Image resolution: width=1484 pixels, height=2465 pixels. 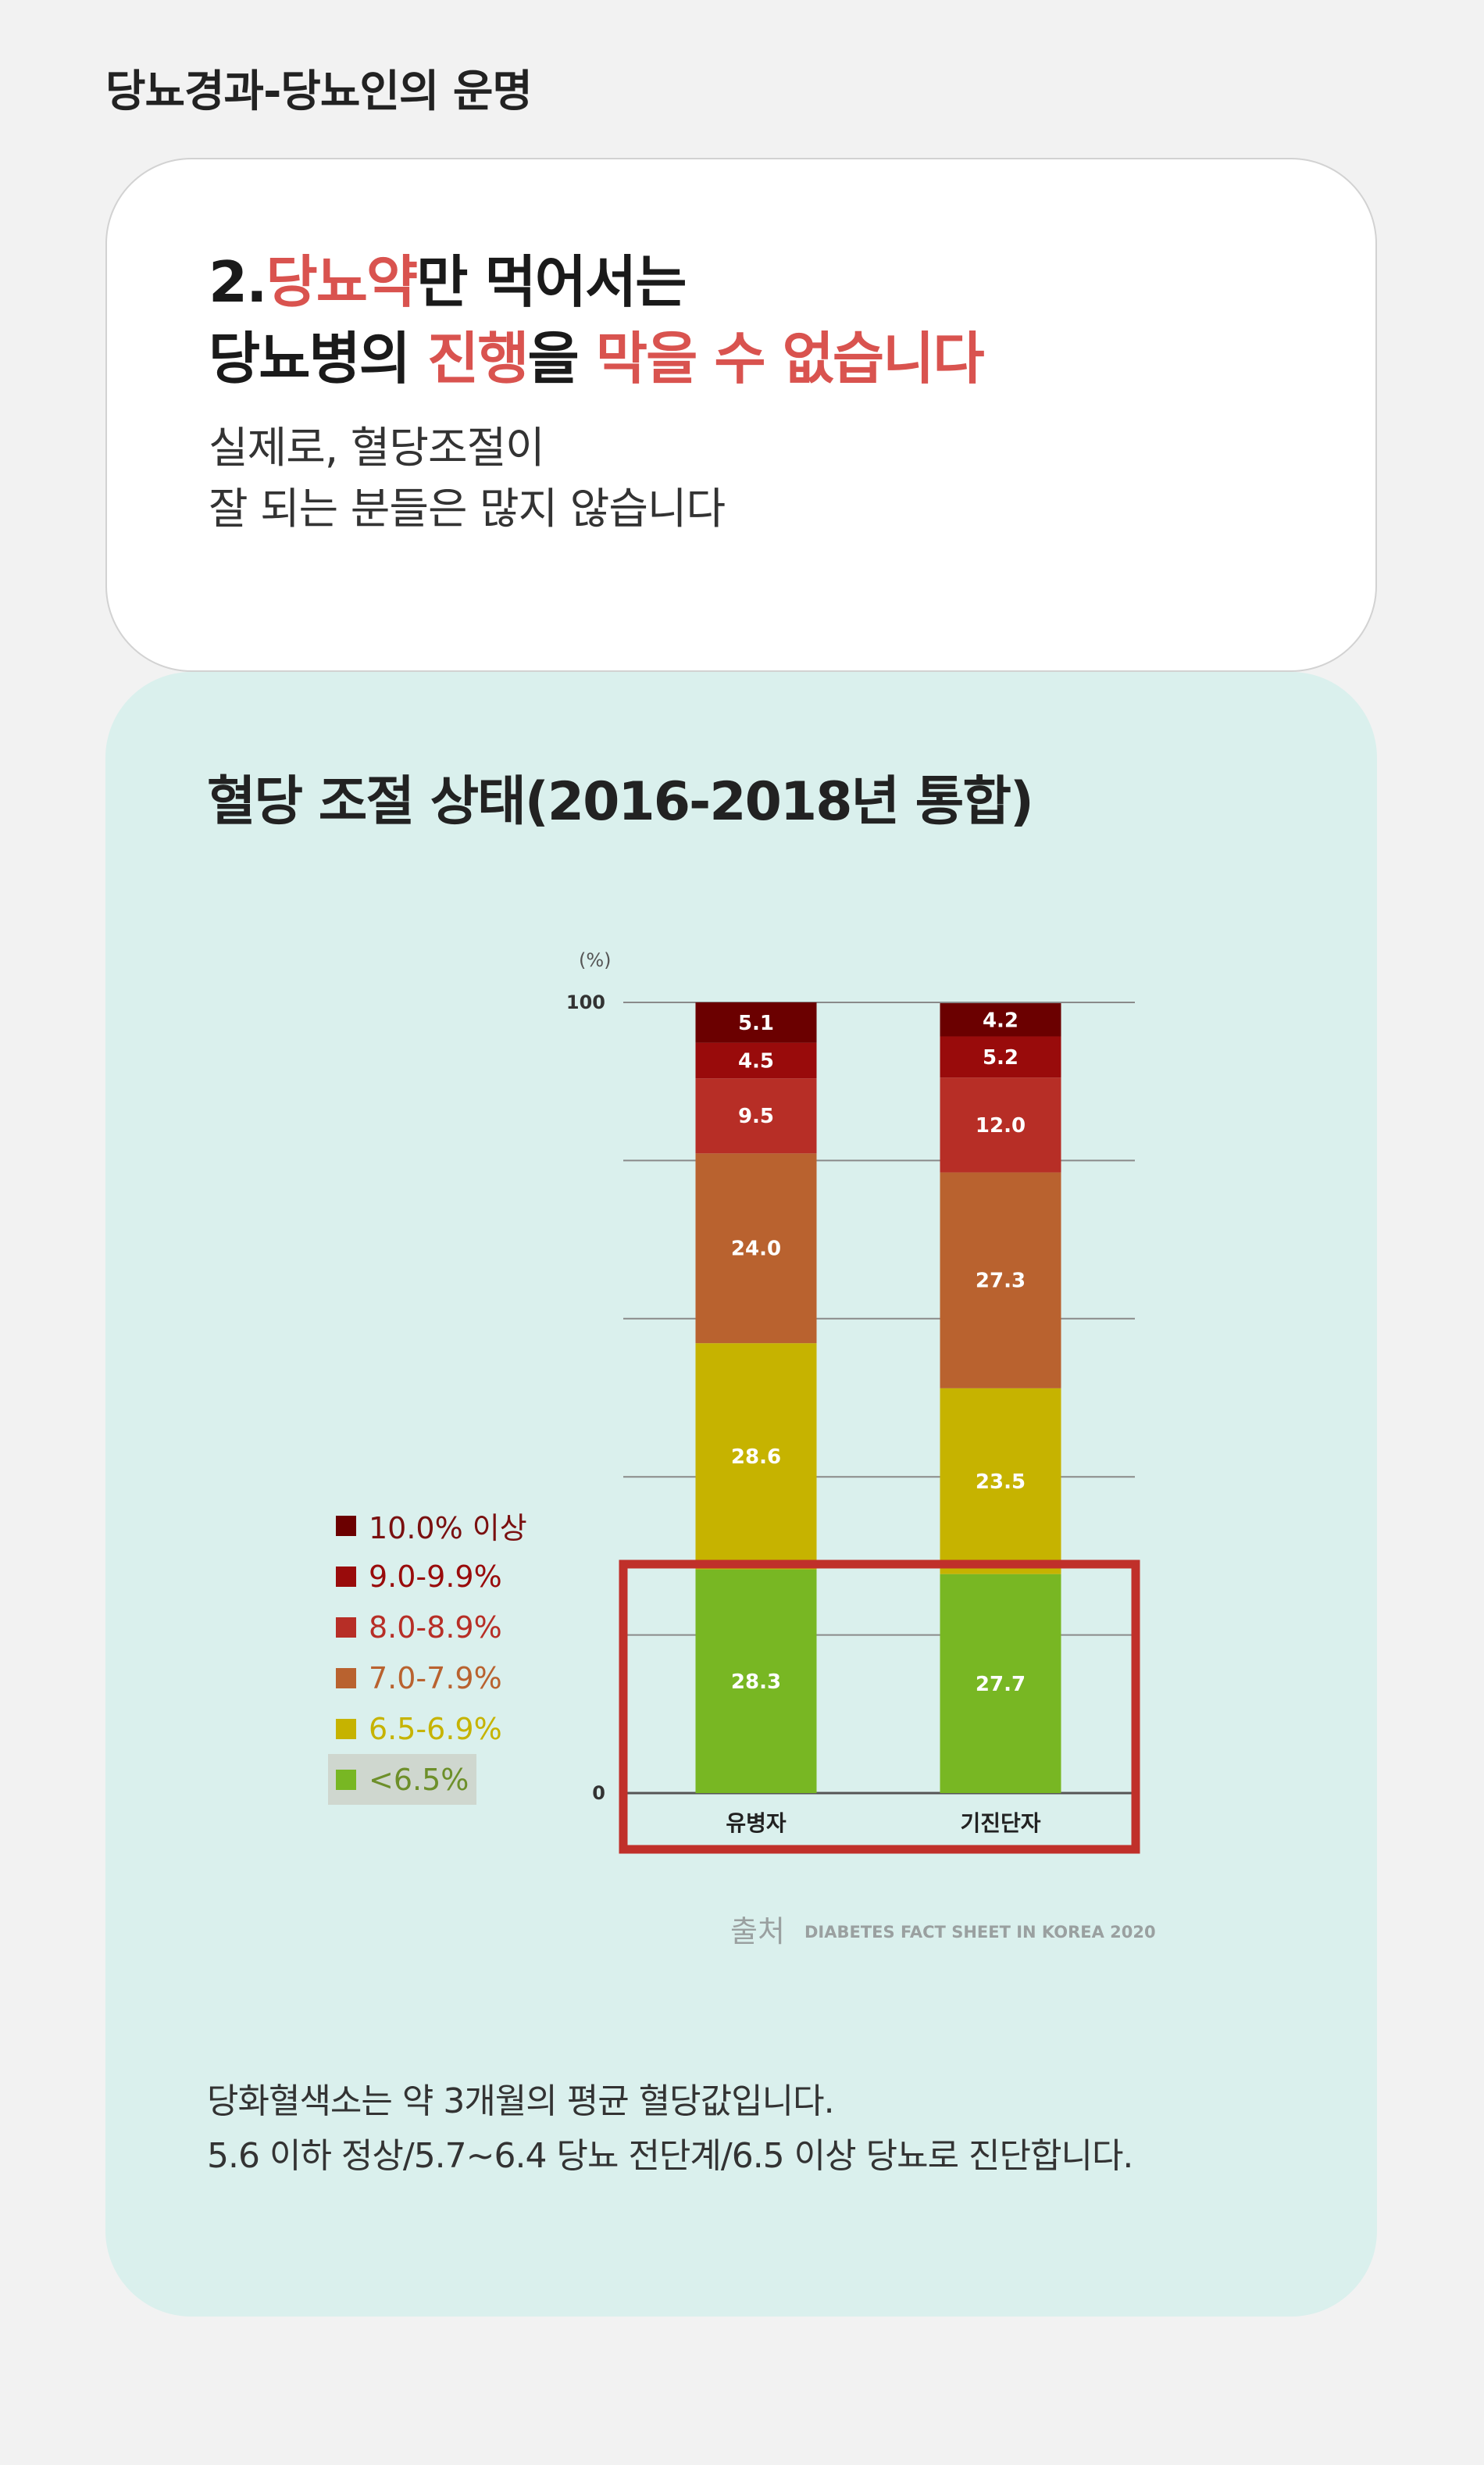 I want to click on legend-item: 6.5-6.9%, so click(x=427, y=1728).